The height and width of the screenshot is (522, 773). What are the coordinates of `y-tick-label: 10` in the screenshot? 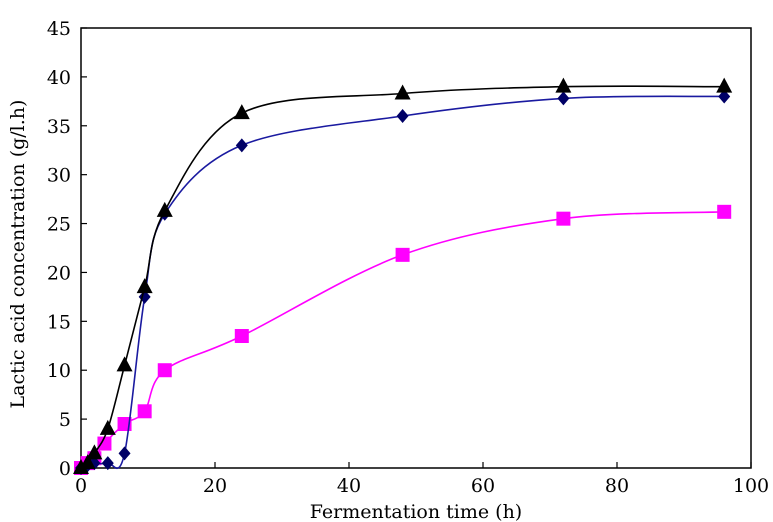 It's located at (59, 371).